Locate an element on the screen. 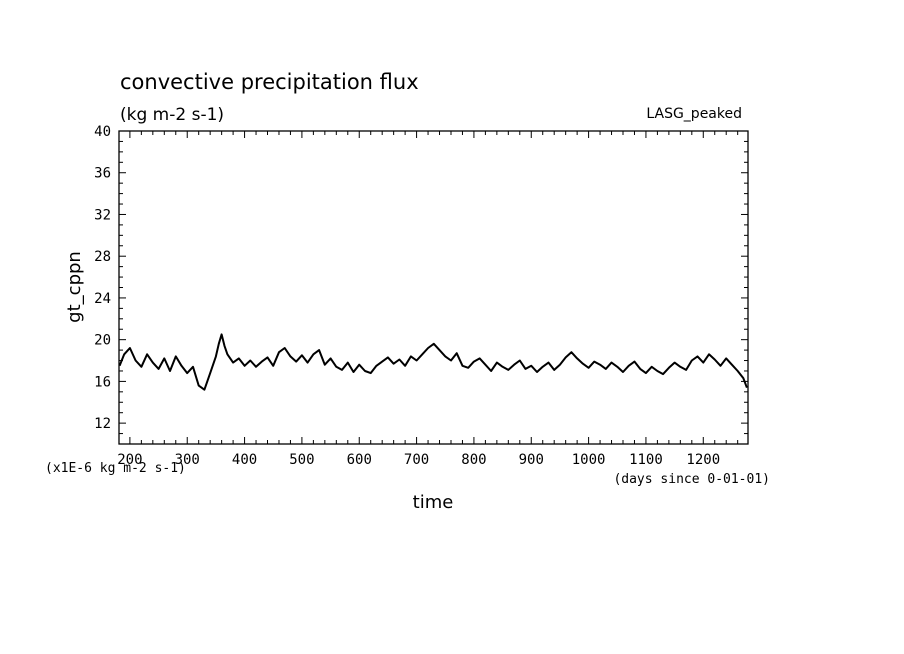 The height and width of the screenshot is (654, 904). y-tick-labels: 12 16 20 24 28 32 36 40 is located at coordinates (102, 278).